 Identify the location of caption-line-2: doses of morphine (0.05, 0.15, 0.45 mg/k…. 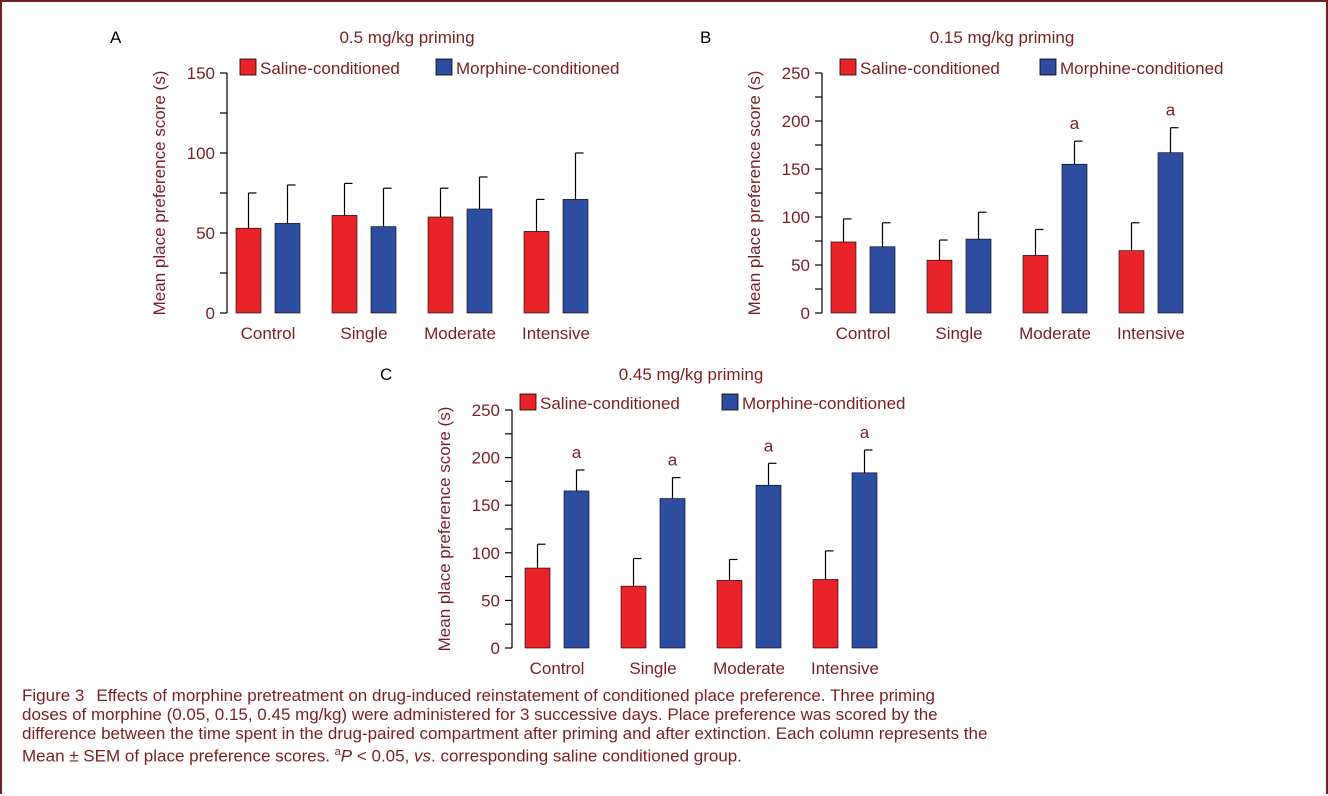
(480, 714).